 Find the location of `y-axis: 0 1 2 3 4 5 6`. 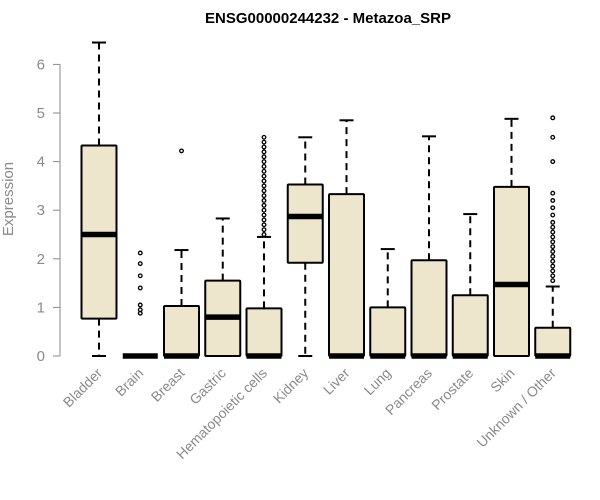

y-axis: 0 1 2 3 4 5 6 is located at coordinates (49, 210).